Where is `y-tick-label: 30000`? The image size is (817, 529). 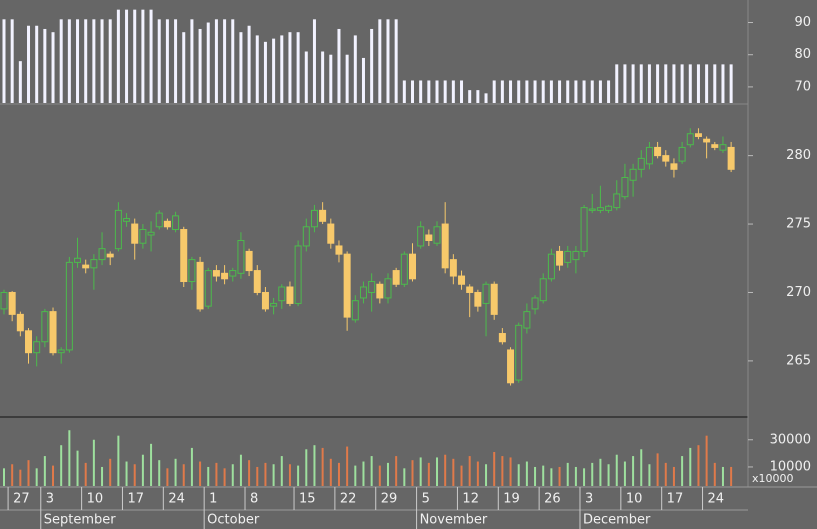 y-tick-label: 30000 is located at coordinates (790, 439).